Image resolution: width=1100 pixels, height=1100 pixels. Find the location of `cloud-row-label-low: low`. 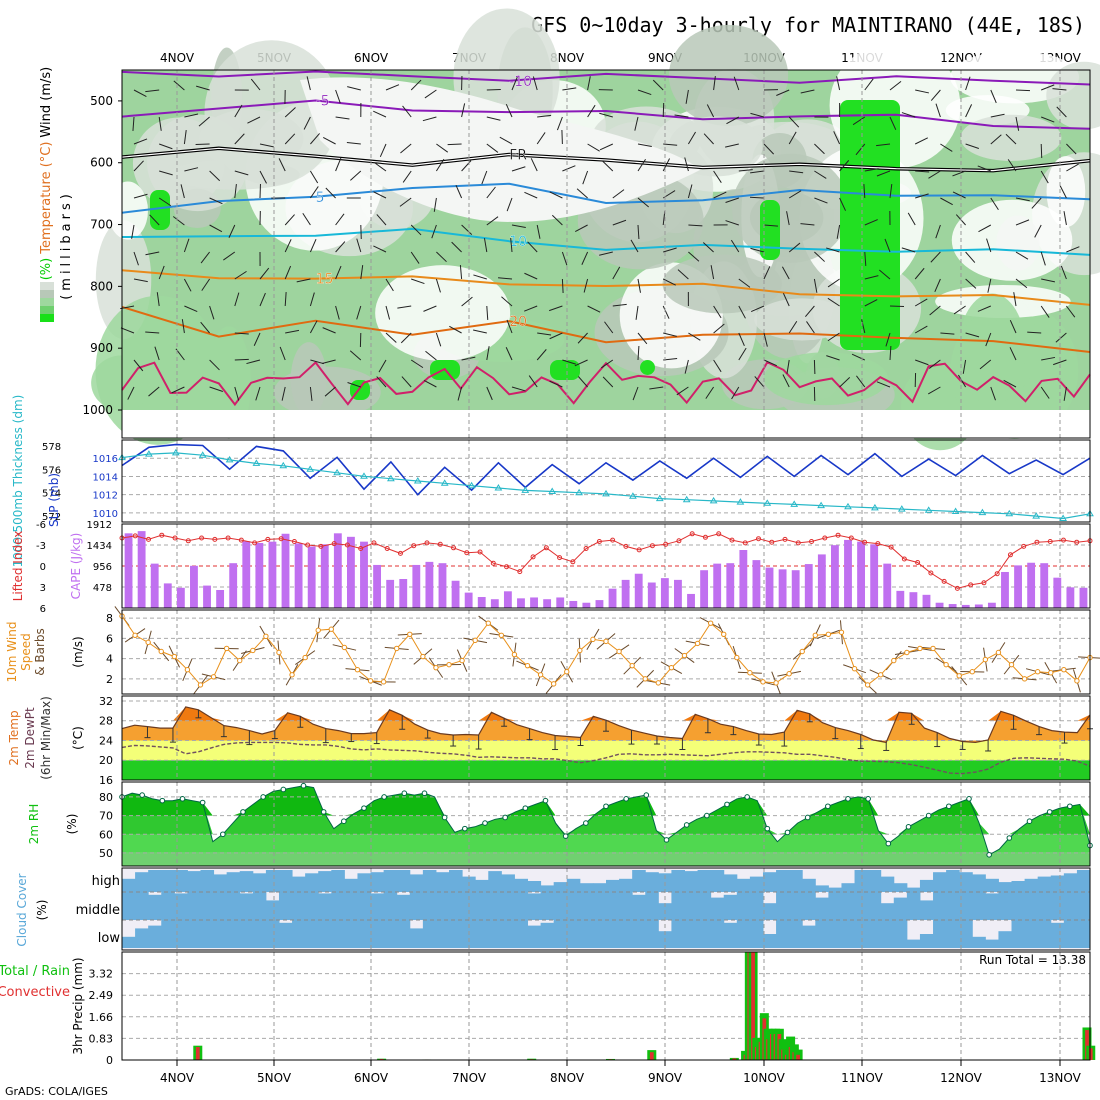

cloud-row-label-low: low is located at coordinates (109, 938).